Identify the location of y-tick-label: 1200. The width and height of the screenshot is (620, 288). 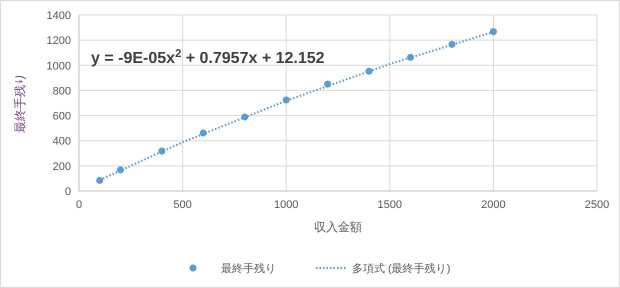
(58, 41).